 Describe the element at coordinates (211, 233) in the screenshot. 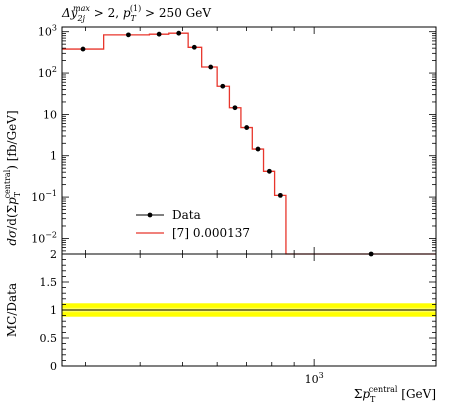

I see `legend-mc-label: [7] 0.000137` at that location.